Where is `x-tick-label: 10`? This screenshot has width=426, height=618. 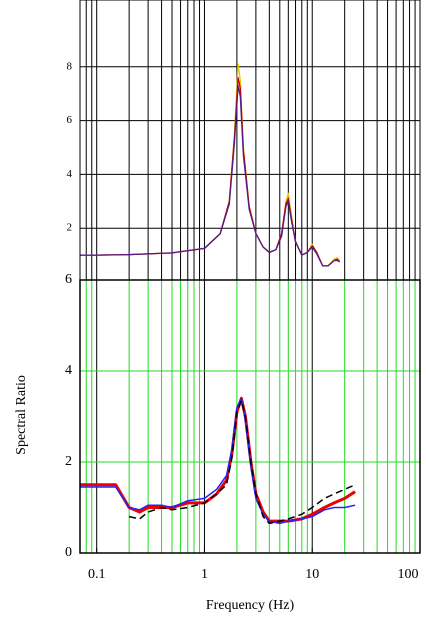
x-tick-label: 10 is located at coordinates (312, 574).